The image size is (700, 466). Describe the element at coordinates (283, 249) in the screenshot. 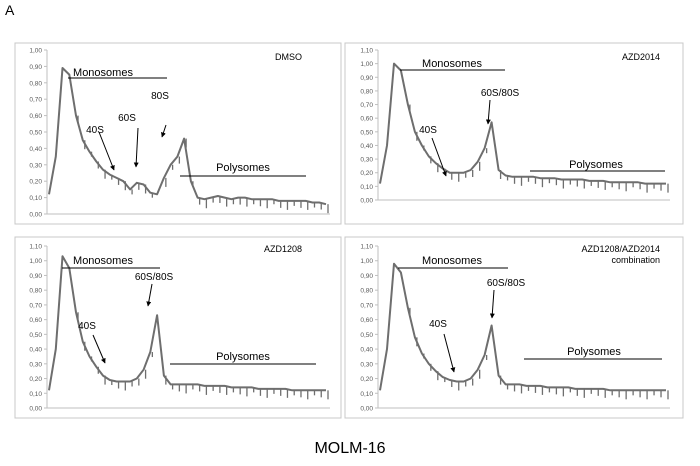

I see `chart-title: AZD1208` at that location.